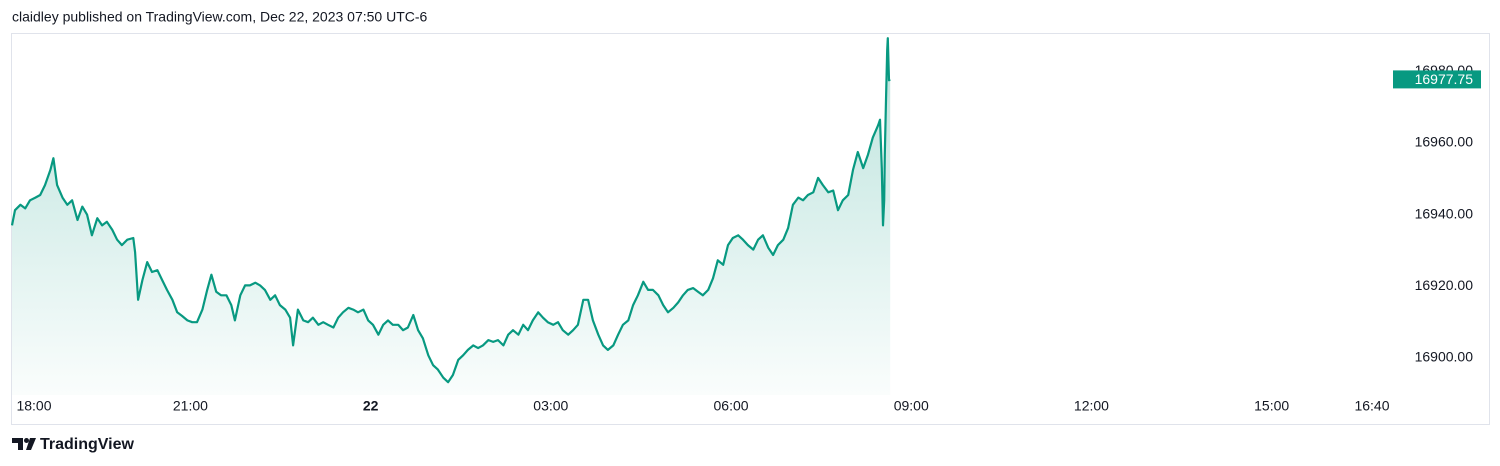 The height and width of the screenshot is (466, 1500). I want to click on y-tick-label: 16920.00, so click(1444, 285).